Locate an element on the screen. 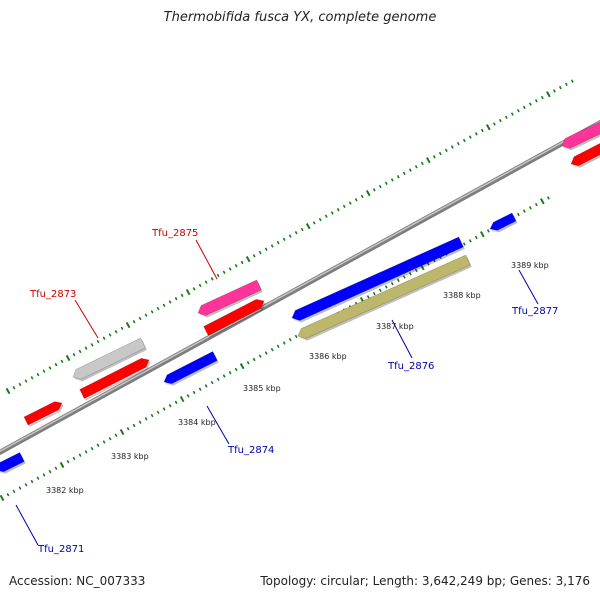  forward-grey-feature is located at coordinates (109, 358).